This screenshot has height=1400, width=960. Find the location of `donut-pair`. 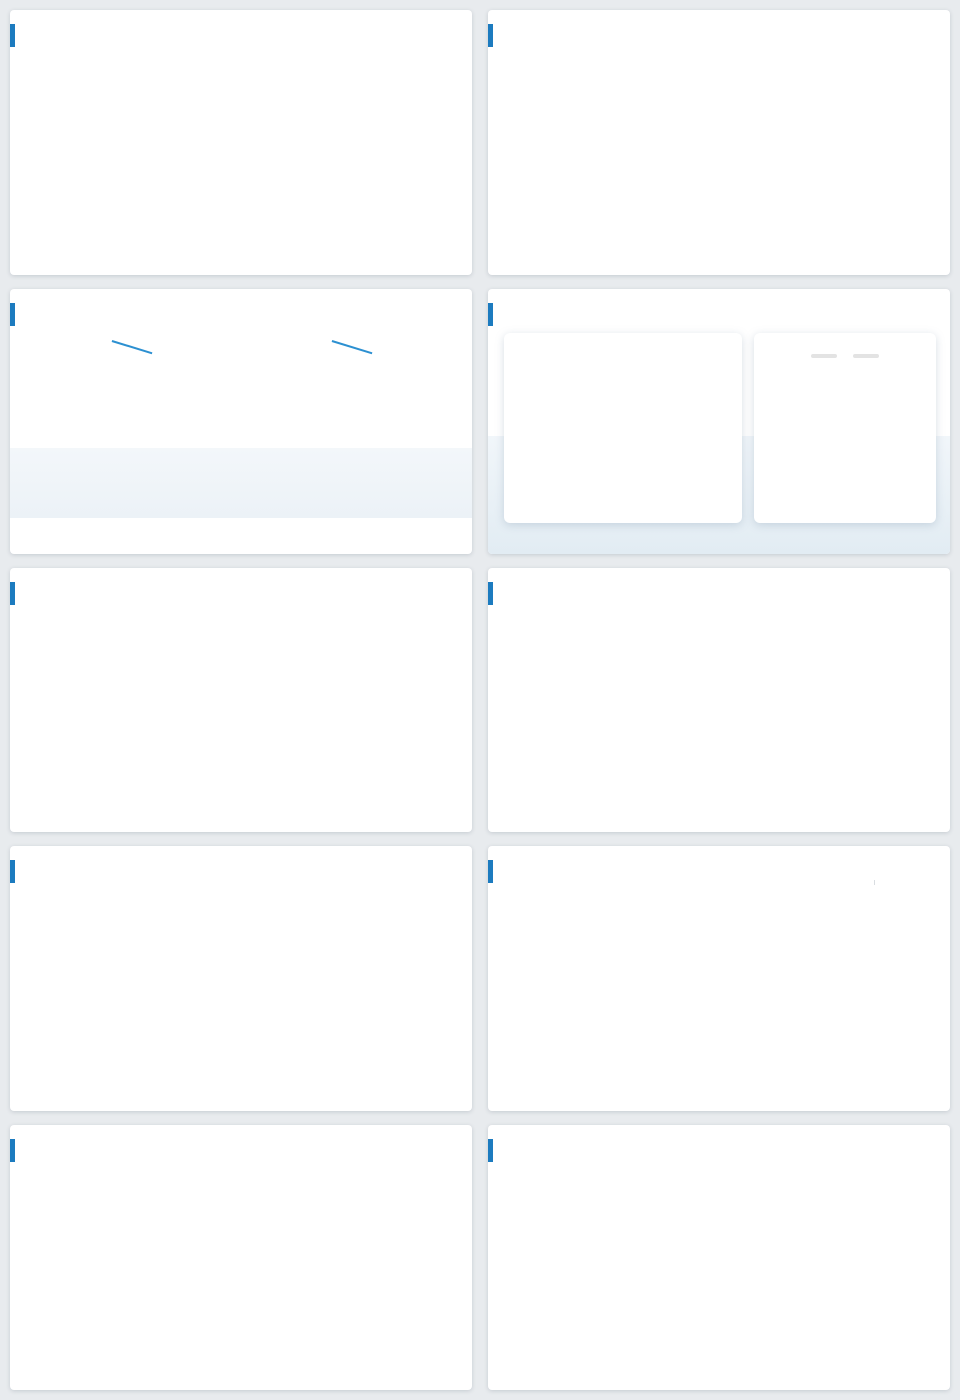

donut-pair is located at coordinates (845, 366).